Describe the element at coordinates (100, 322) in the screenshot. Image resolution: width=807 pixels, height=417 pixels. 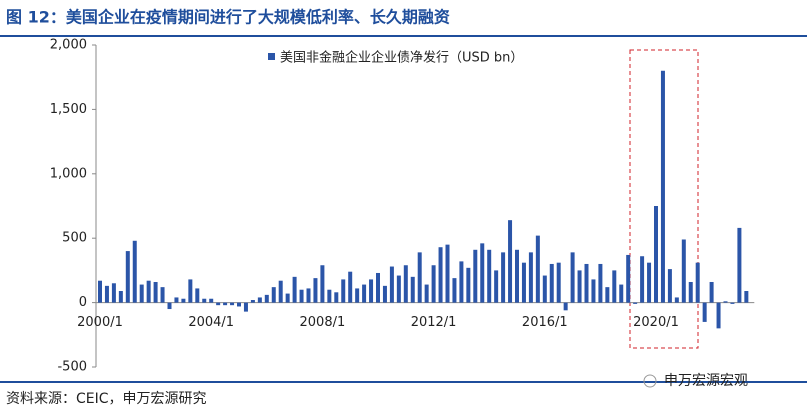
I see `x-tick-label: 2000/1` at that location.